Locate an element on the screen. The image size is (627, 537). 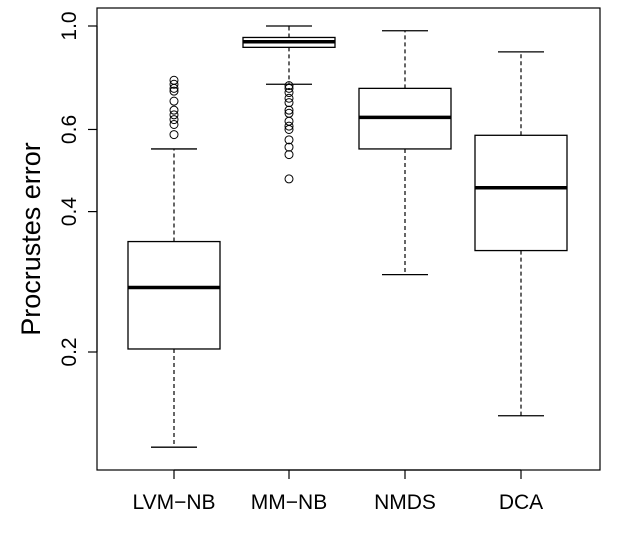
y-tick-label: 0.6 is located at coordinates (69, 129).